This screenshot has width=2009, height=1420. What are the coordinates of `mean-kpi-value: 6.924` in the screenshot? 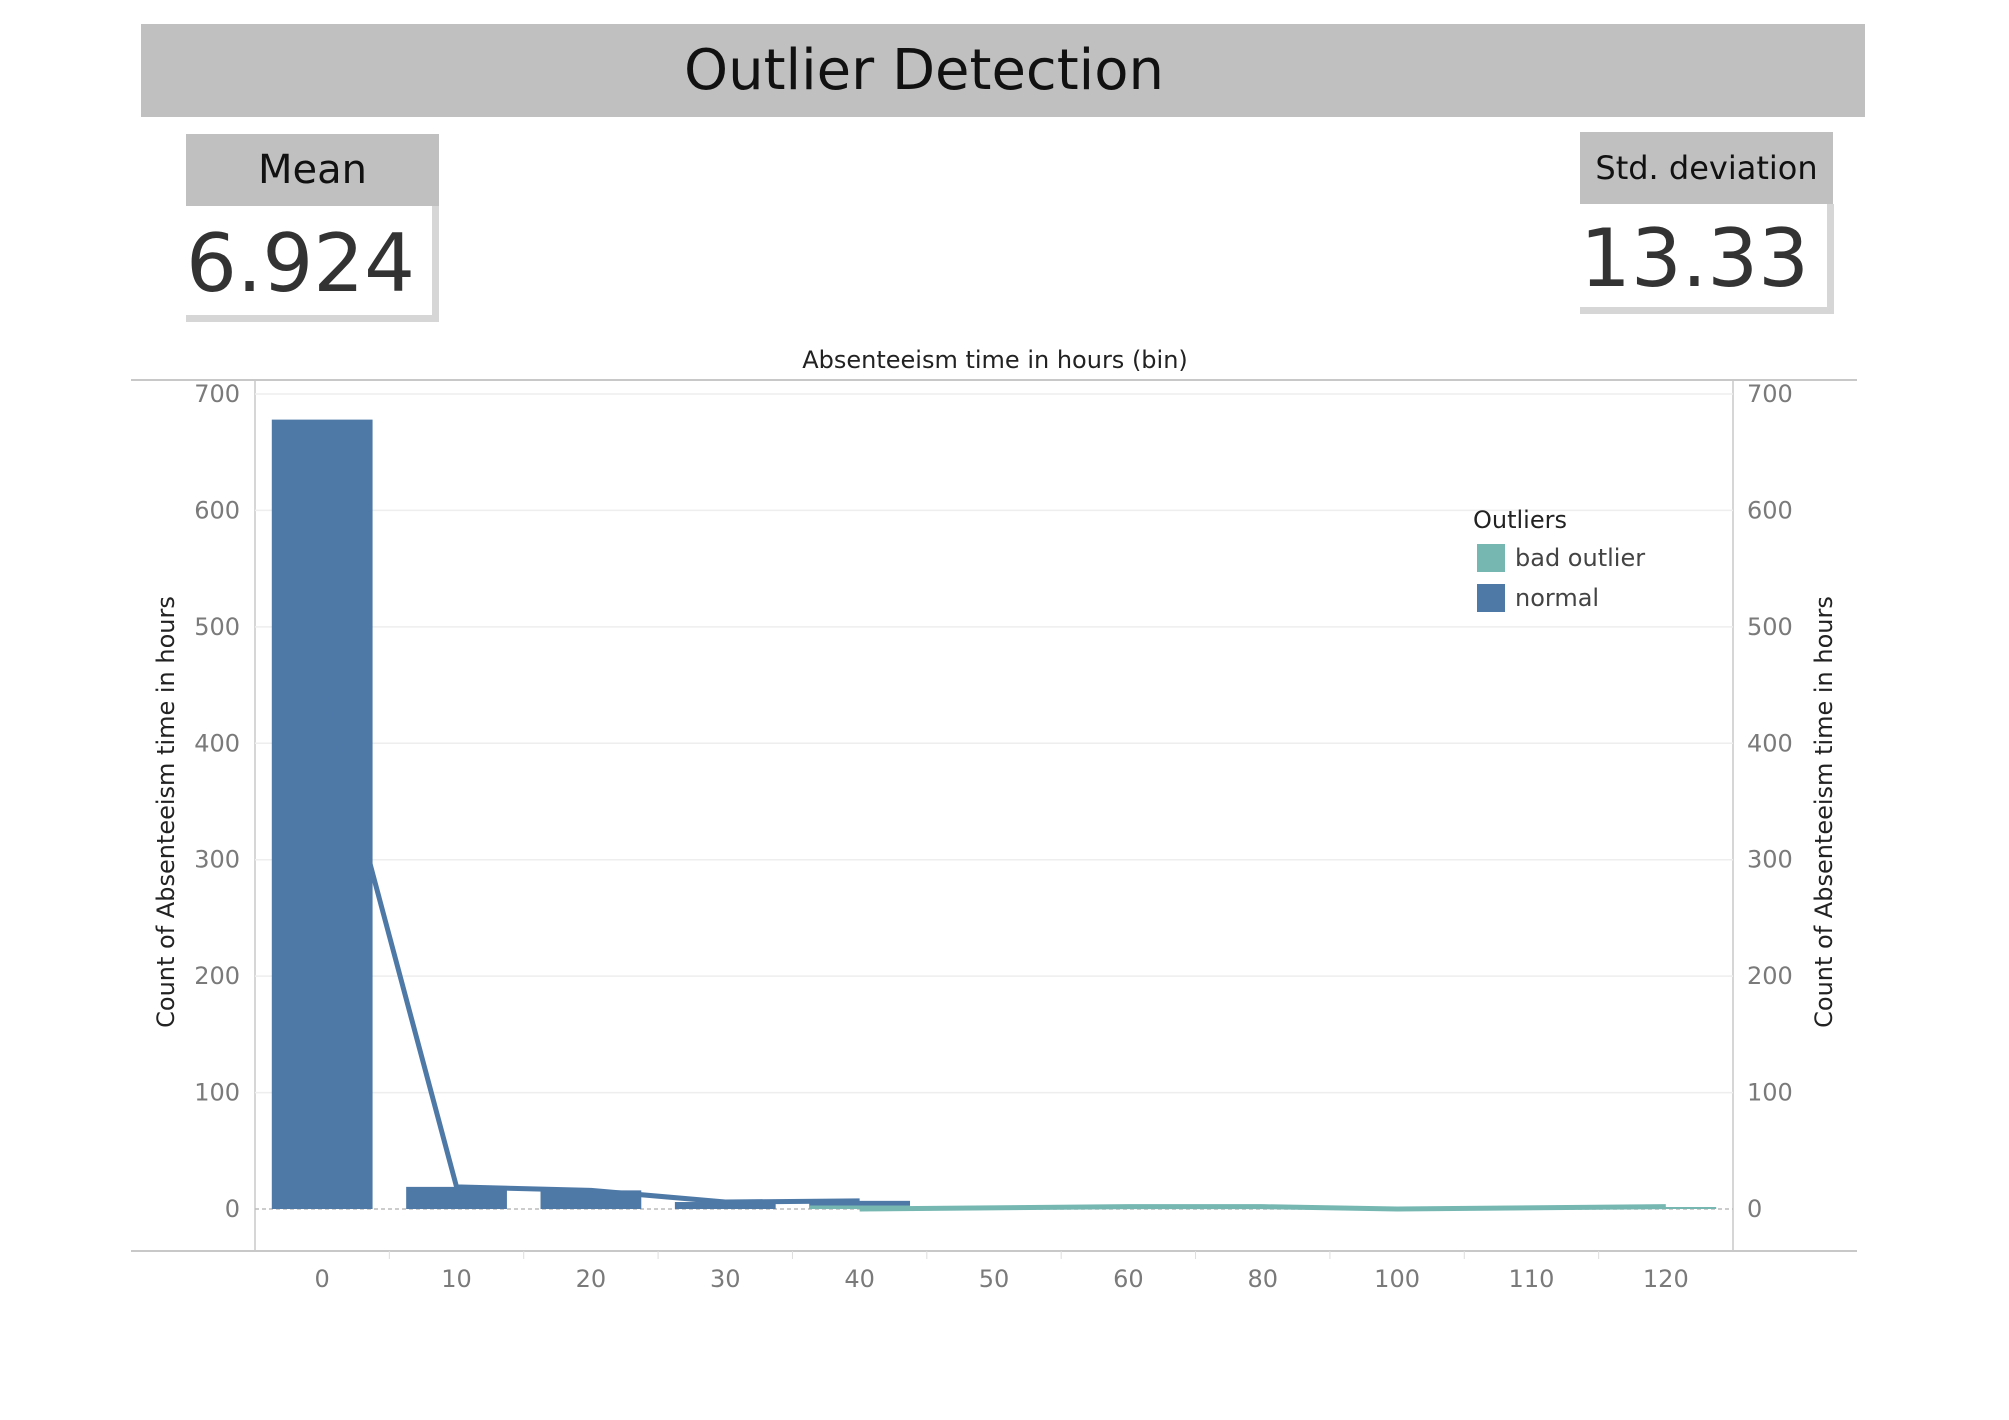 It's located at (312, 264).